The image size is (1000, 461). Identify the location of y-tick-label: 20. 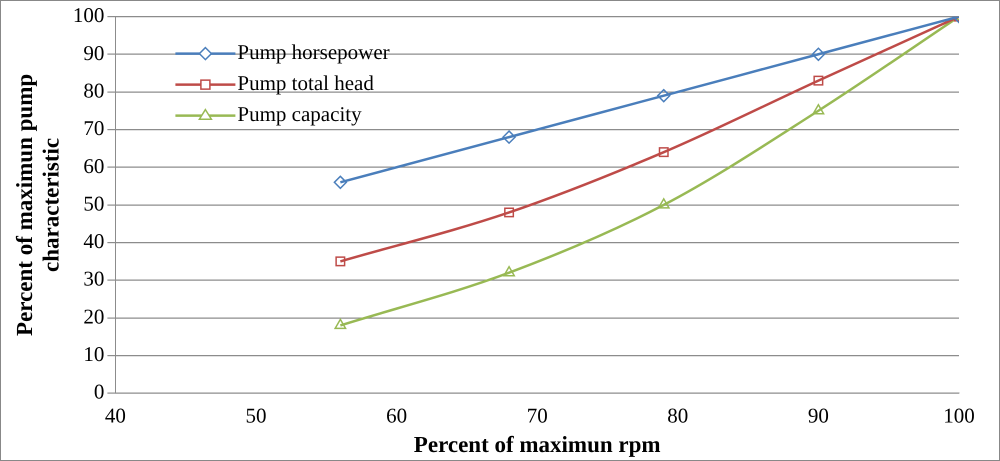
(93, 316).